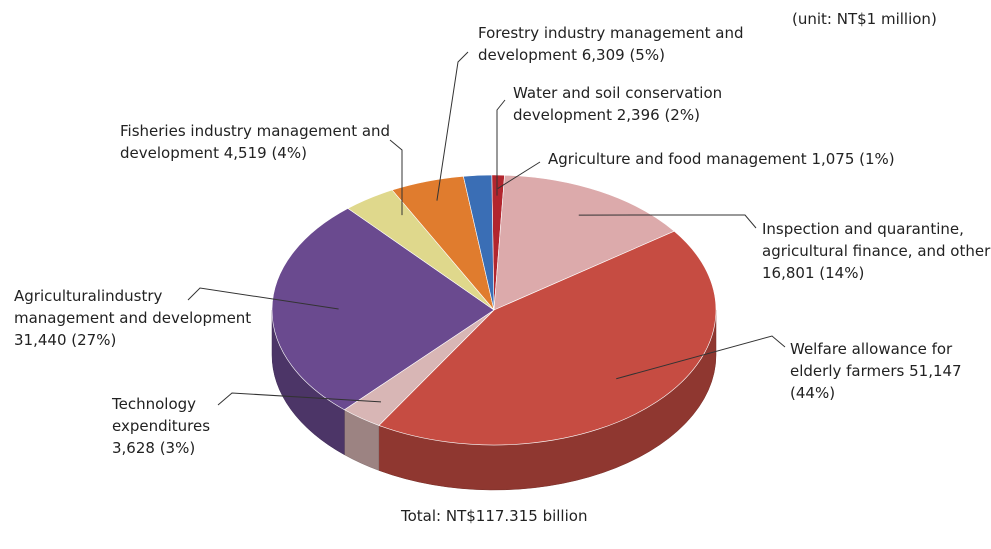 This screenshot has height=549, width=991. Describe the element at coordinates (494, 516) in the screenshot. I see `total-note: Total: NT$117.315 billion` at that location.